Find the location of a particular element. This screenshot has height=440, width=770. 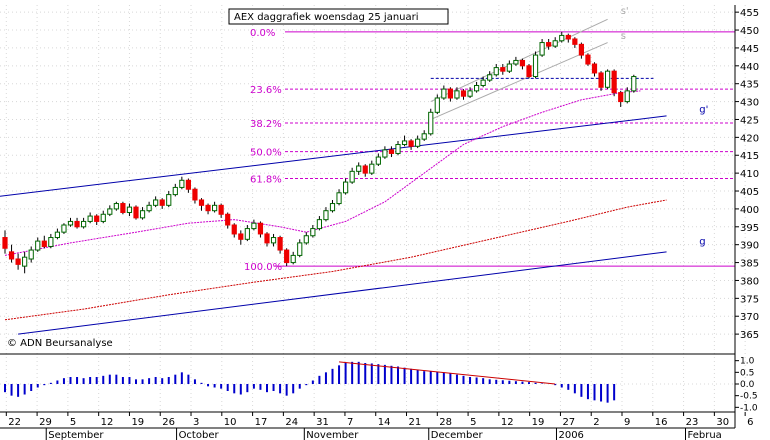

indicator-tick-label: -1.0 is located at coordinates (749, 408).